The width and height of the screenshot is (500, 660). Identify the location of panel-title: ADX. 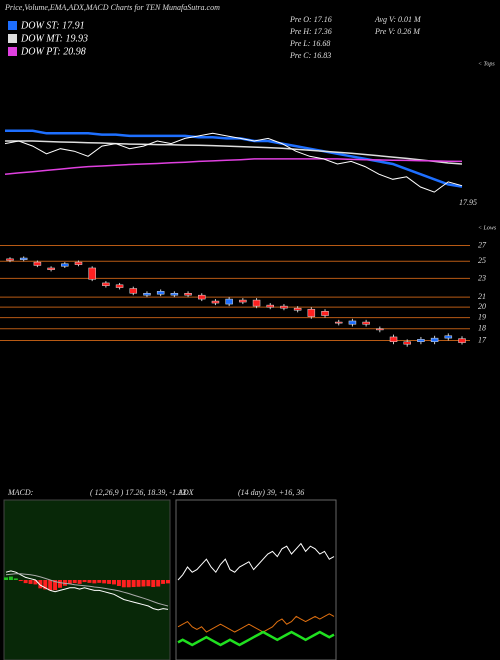
(186, 492).